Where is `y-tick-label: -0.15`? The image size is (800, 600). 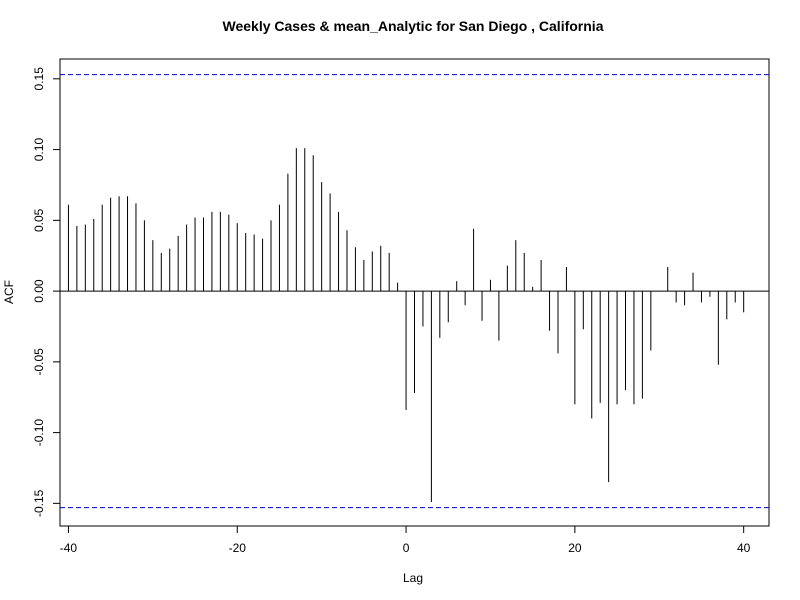
y-tick-label: -0.15 is located at coordinates (39, 503).